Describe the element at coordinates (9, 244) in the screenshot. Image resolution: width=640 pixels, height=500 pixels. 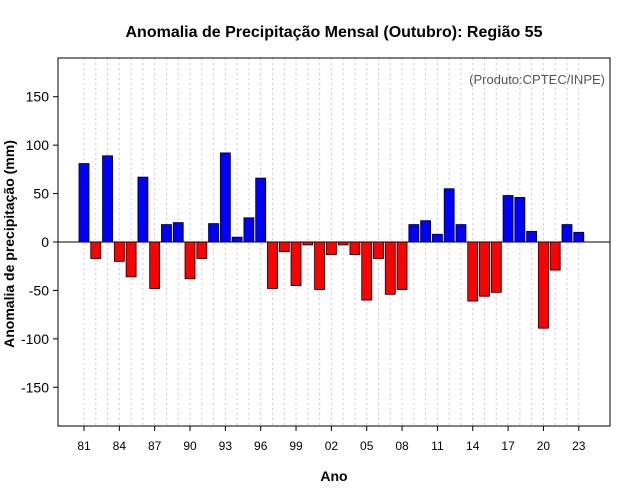
I see `y-axis-label: Anomalia de precipitação (mm)` at that location.